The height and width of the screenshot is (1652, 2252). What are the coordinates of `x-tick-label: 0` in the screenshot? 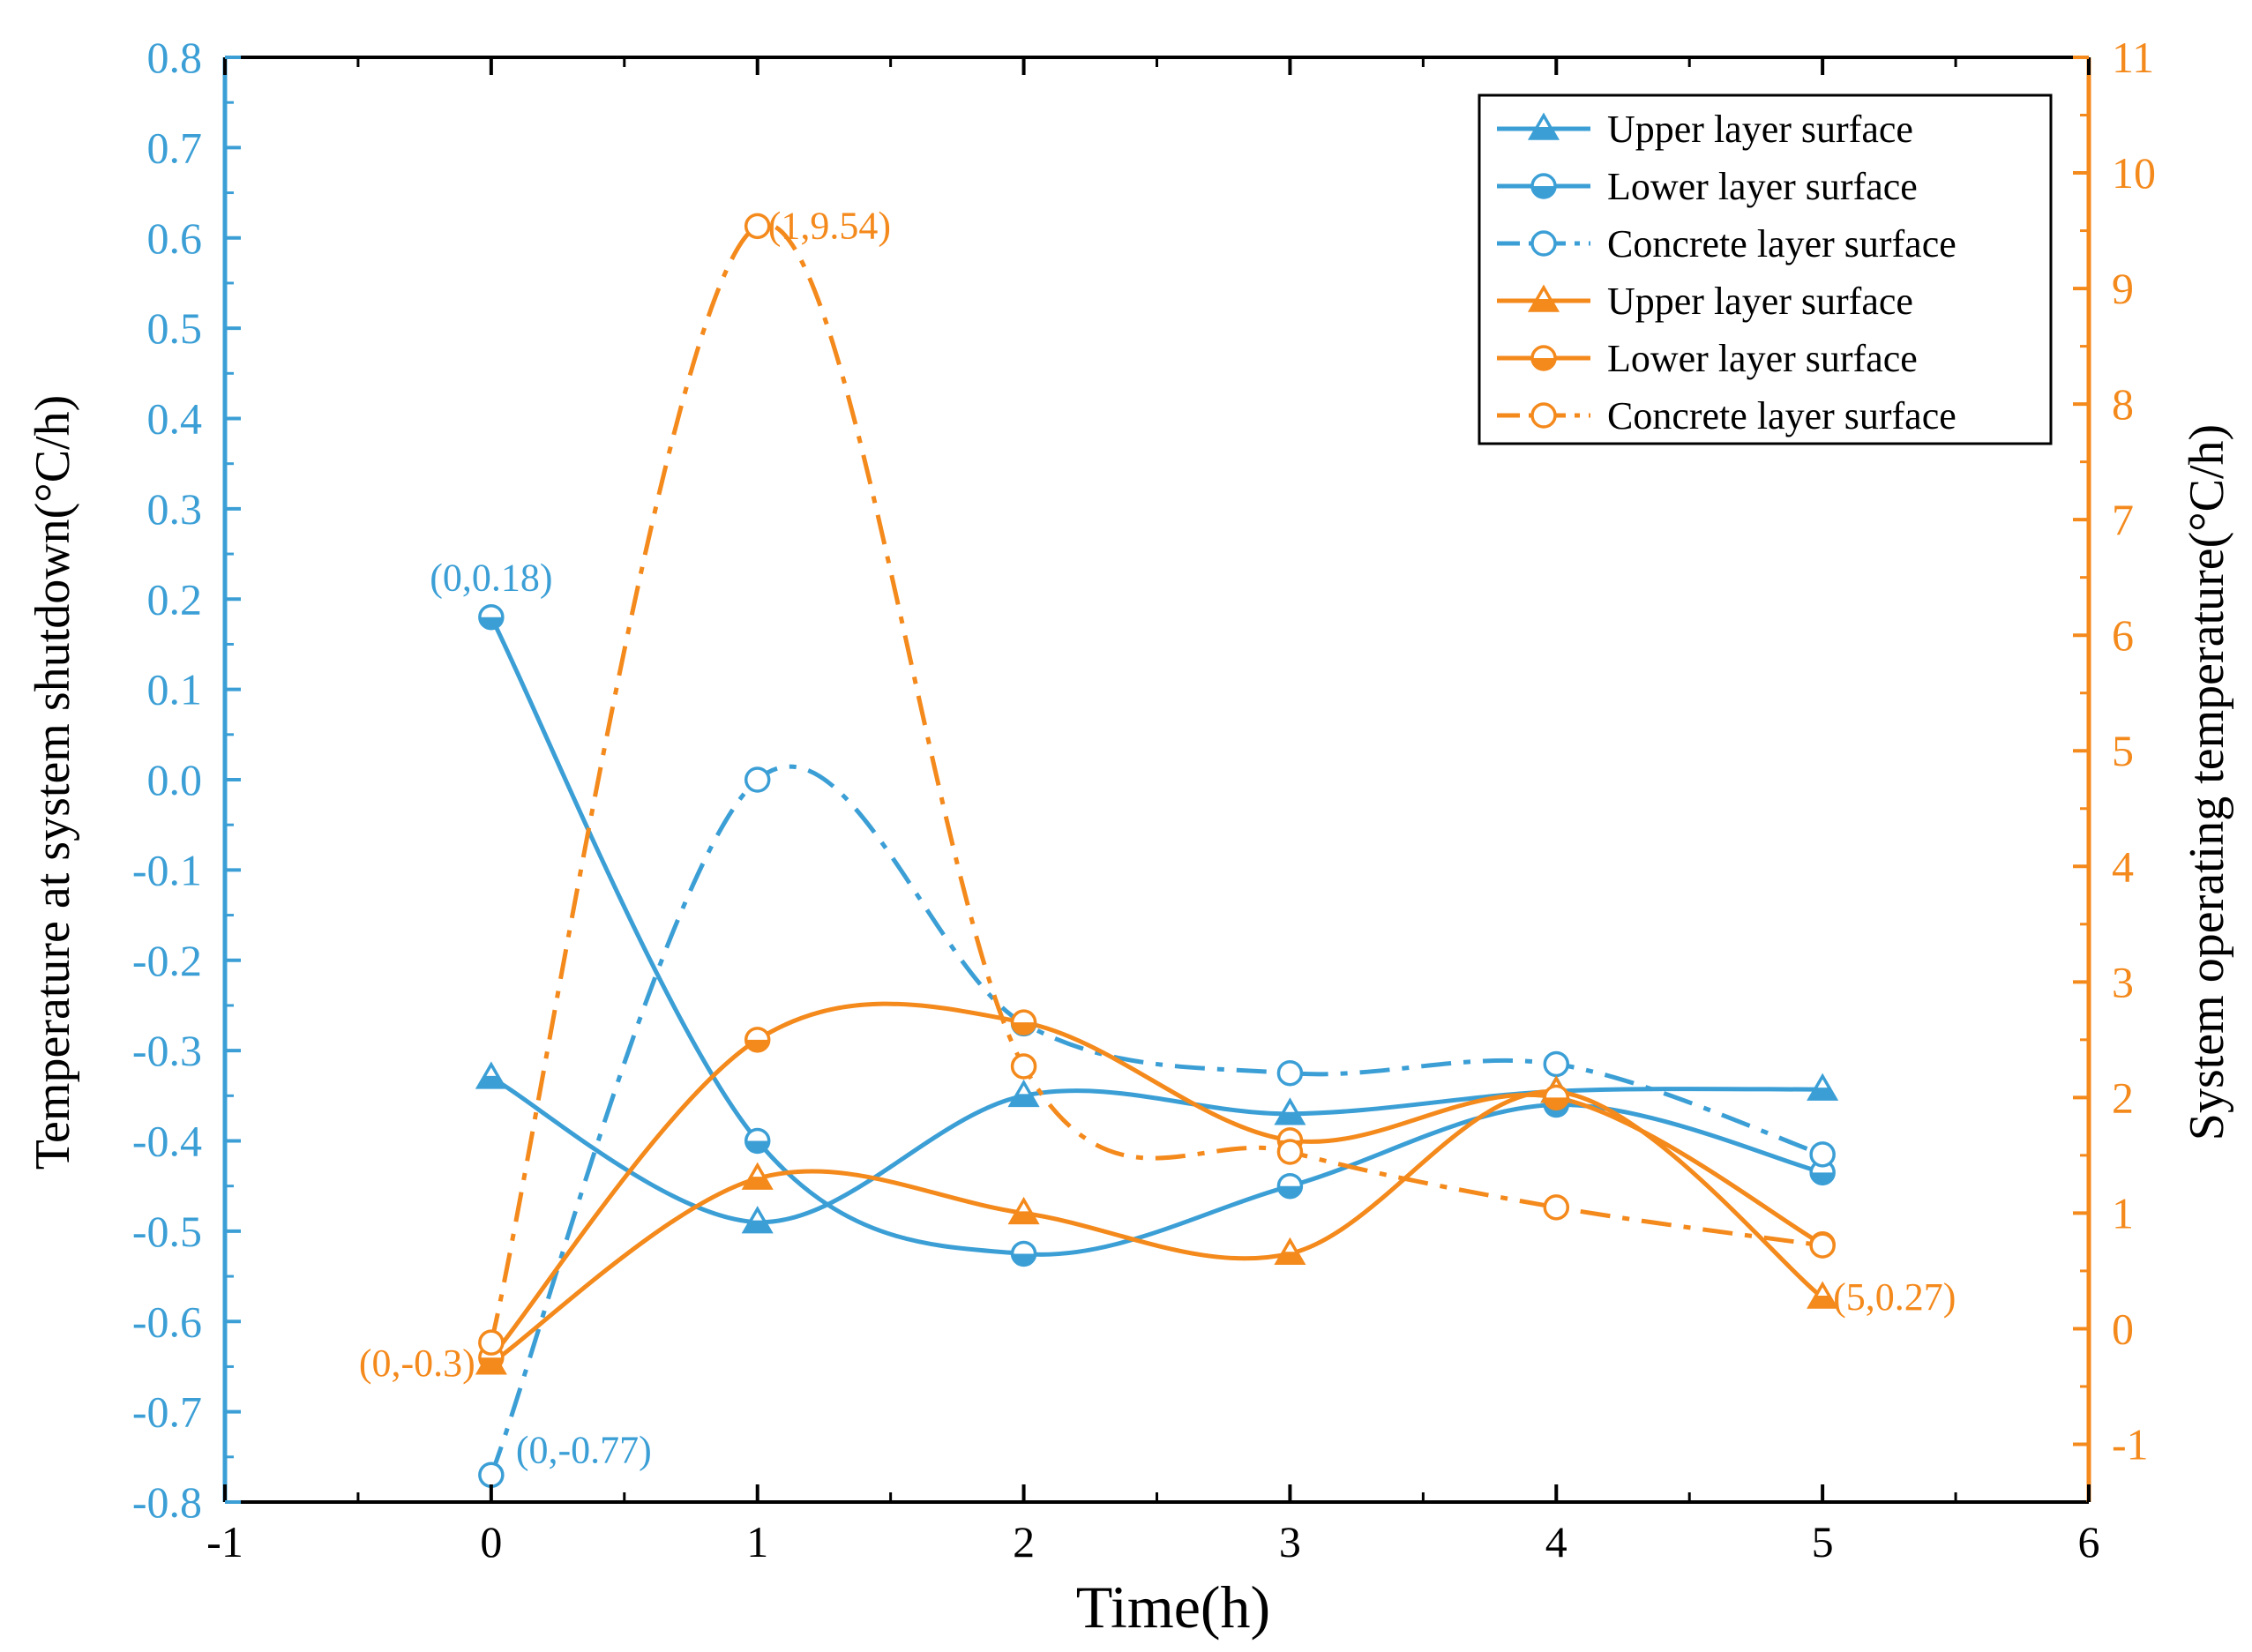 It's located at (491, 1541).